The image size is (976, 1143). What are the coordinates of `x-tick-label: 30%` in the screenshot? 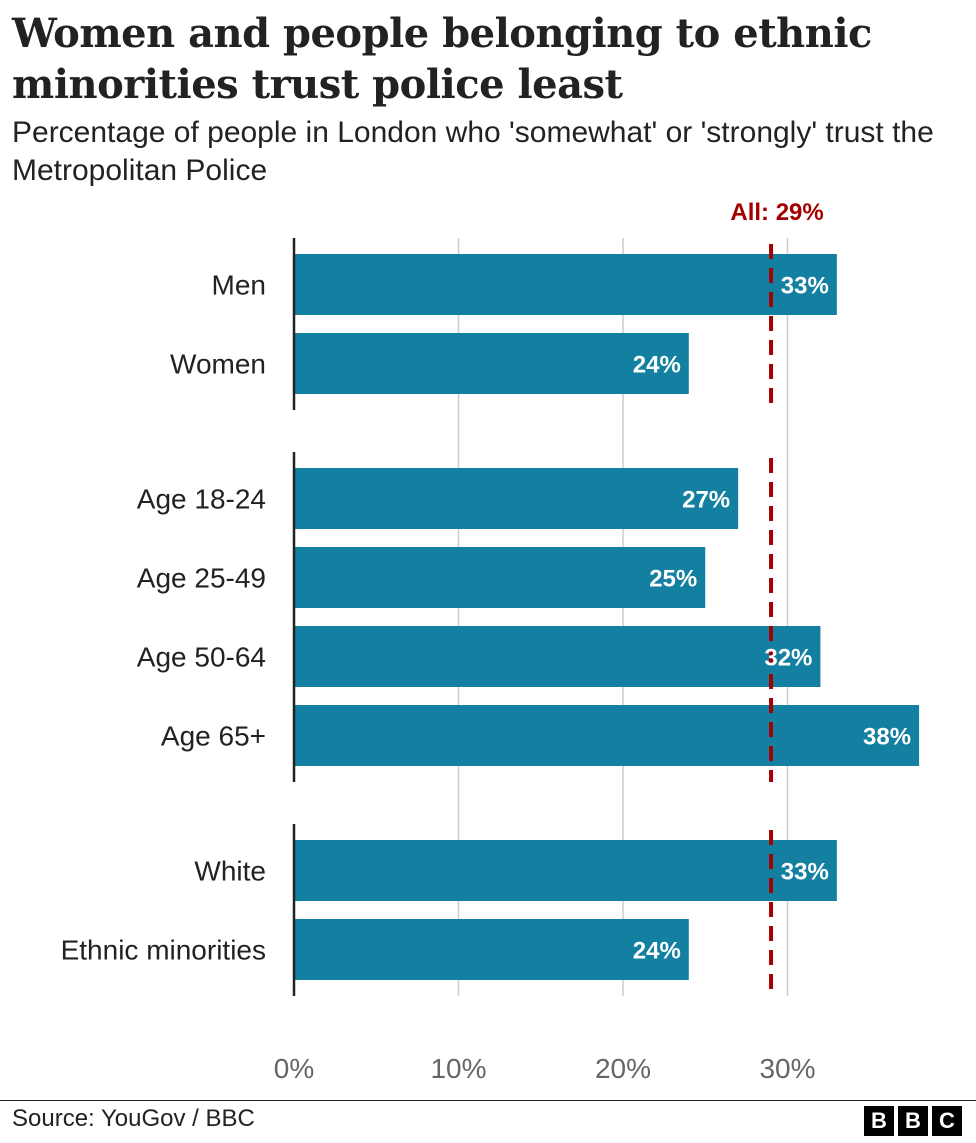 It's located at (787, 1068).